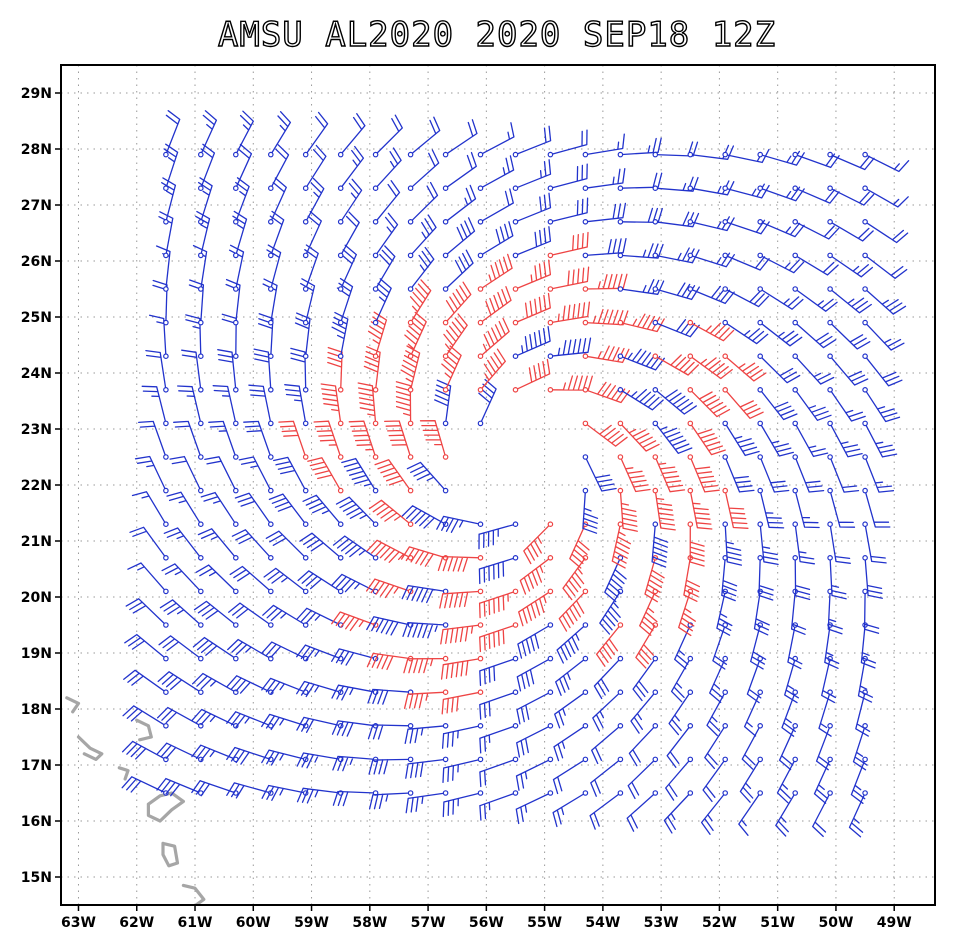 This screenshot has width=953, height=946. Describe the element at coordinates (894, 923) in the screenshot. I see `x-tick-label: 49W` at that location.